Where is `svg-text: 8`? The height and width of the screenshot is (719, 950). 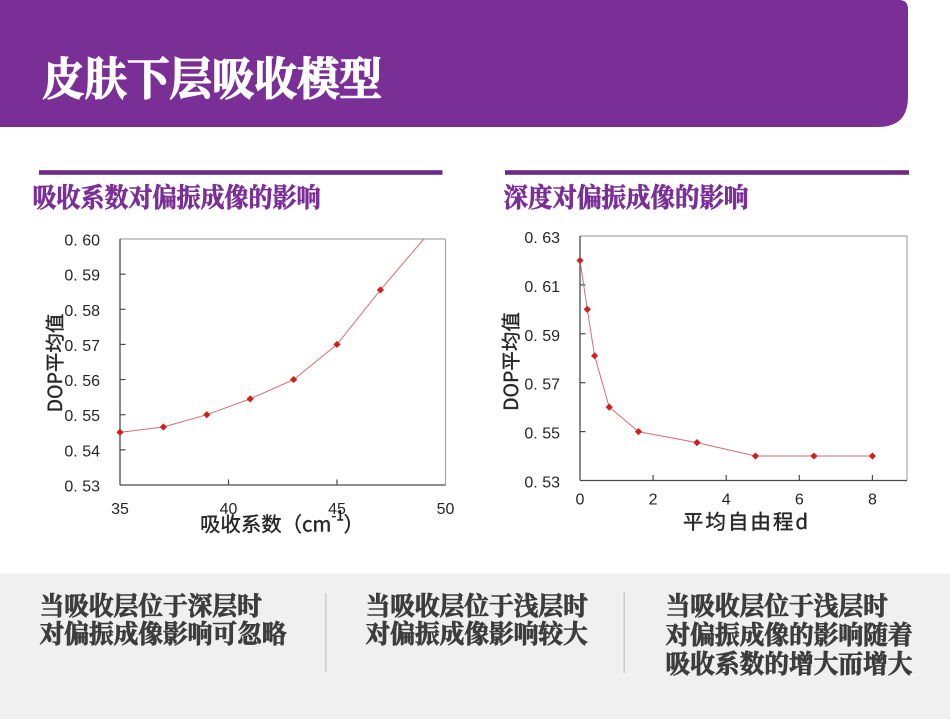
svg-text: 8 is located at coordinates (872, 500).